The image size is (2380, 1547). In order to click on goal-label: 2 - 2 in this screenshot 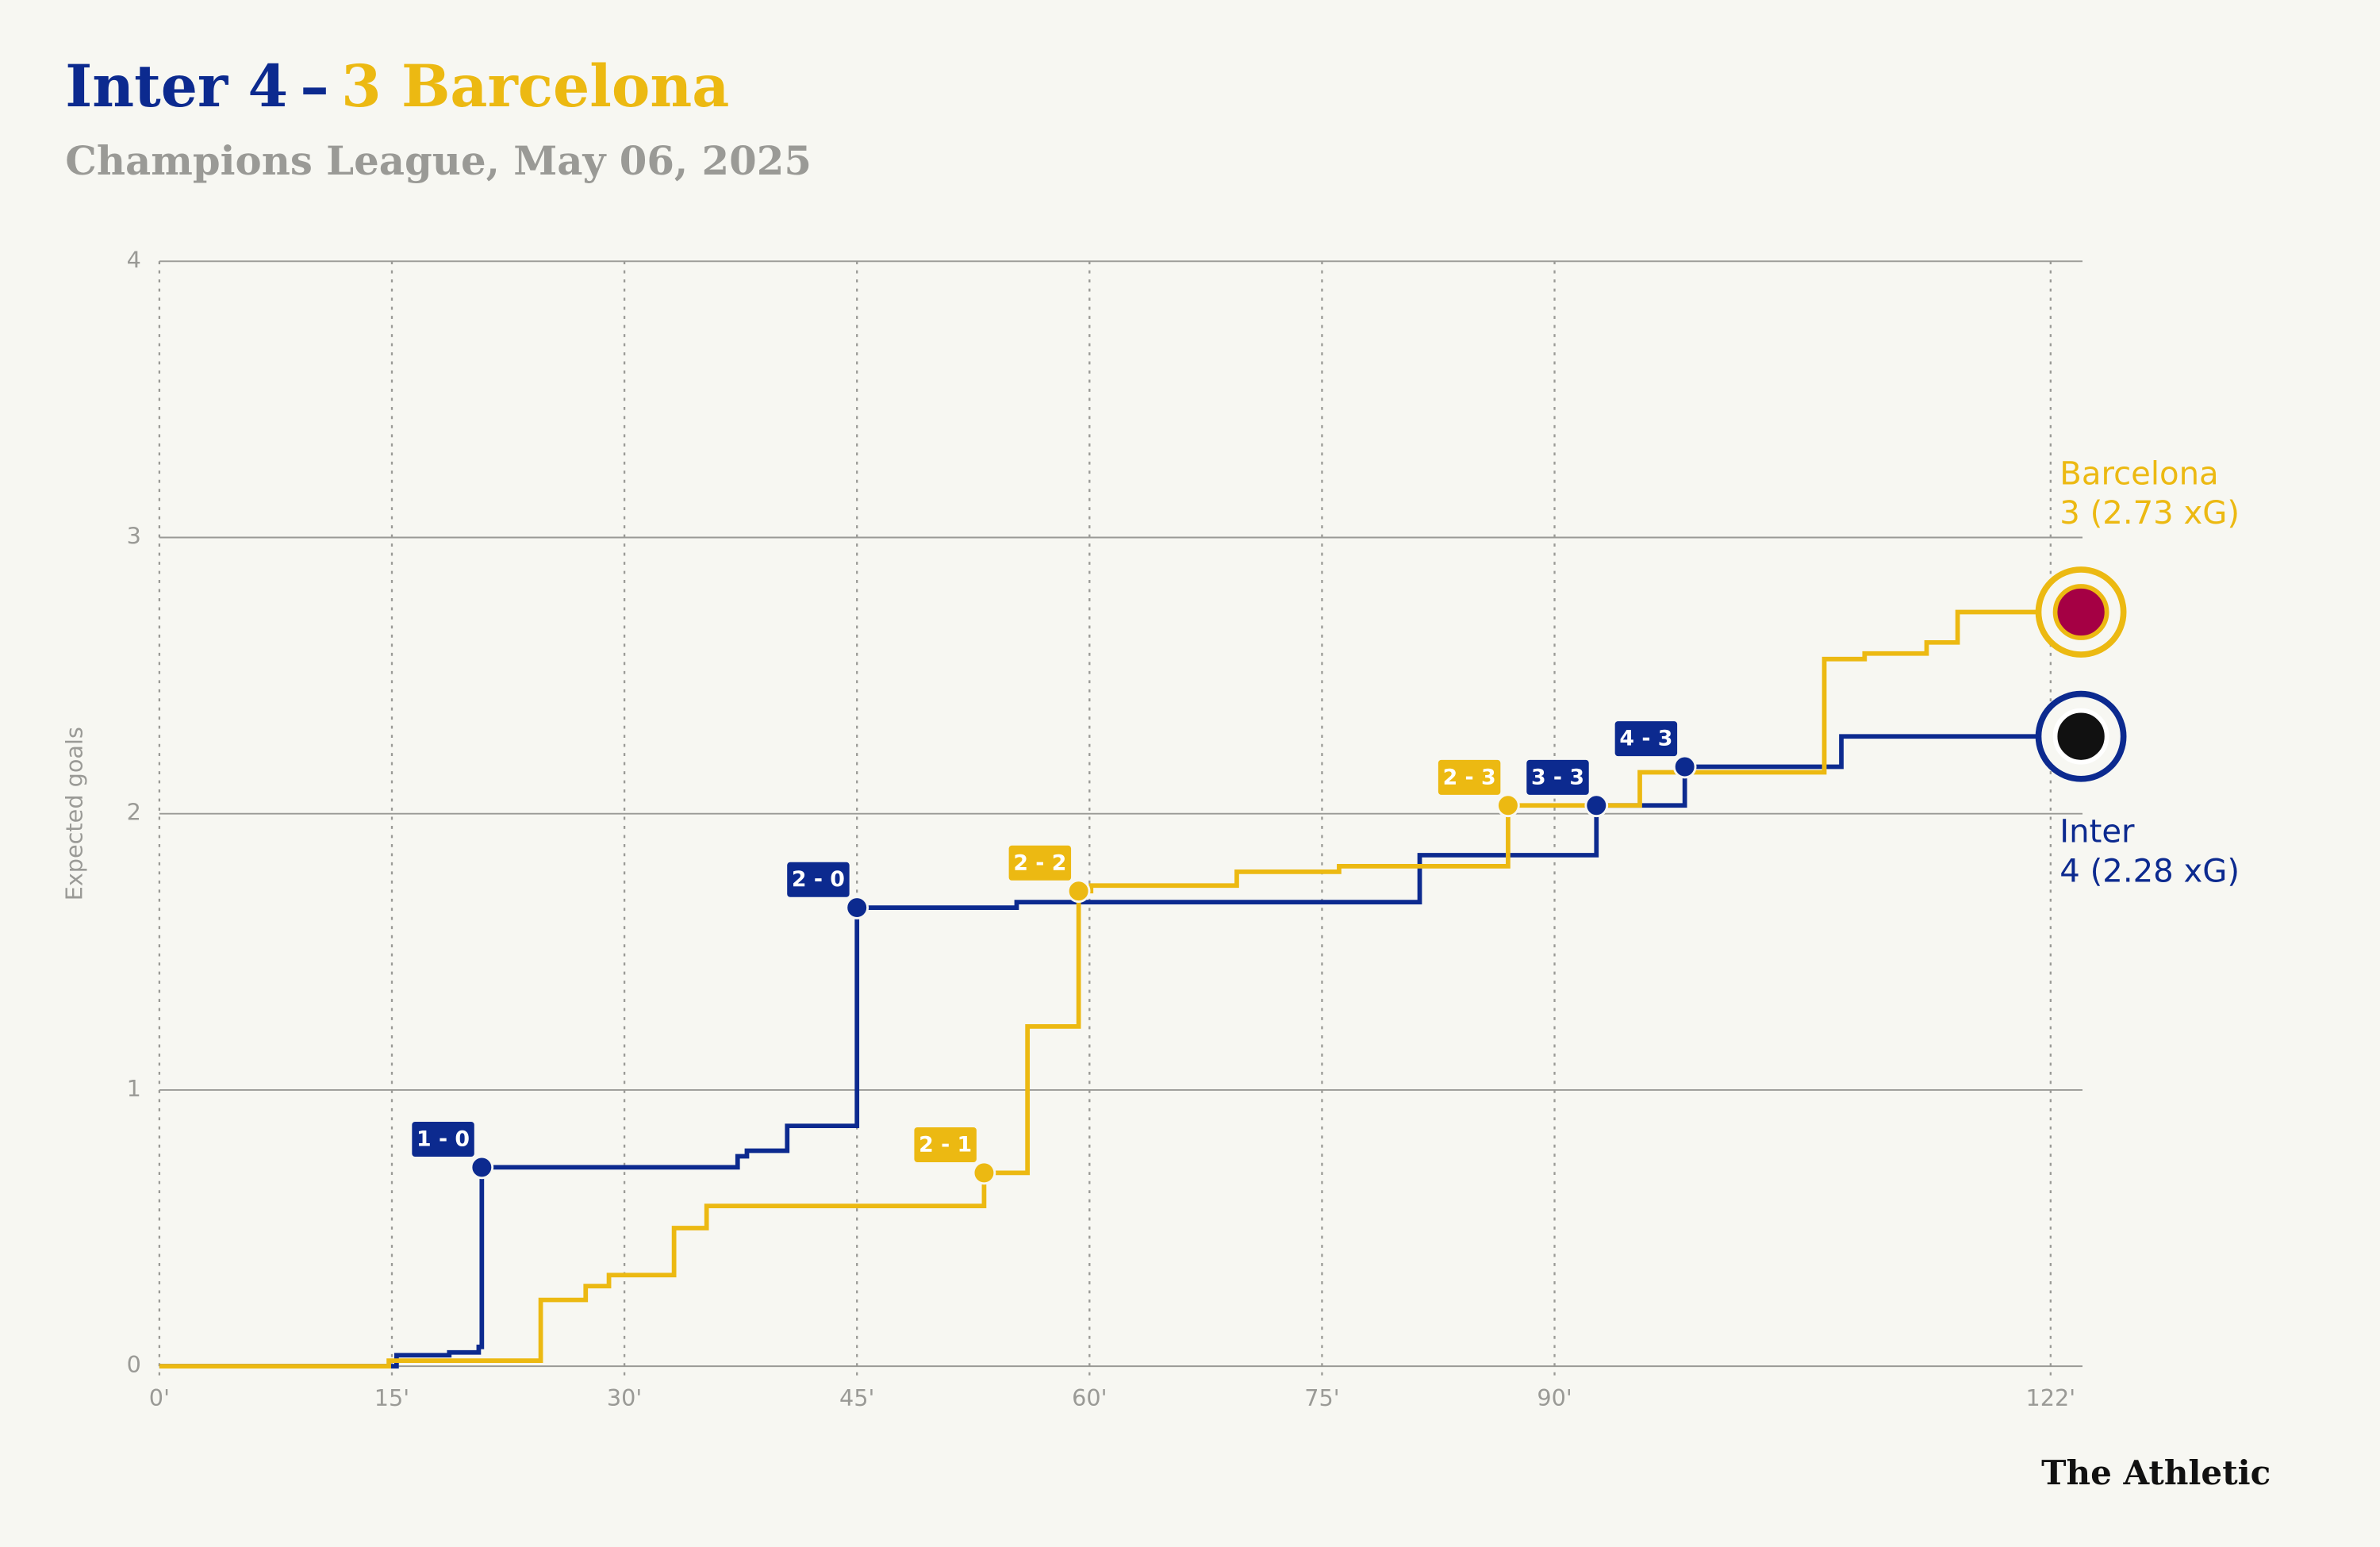, I will do `click(1039, 862)`.